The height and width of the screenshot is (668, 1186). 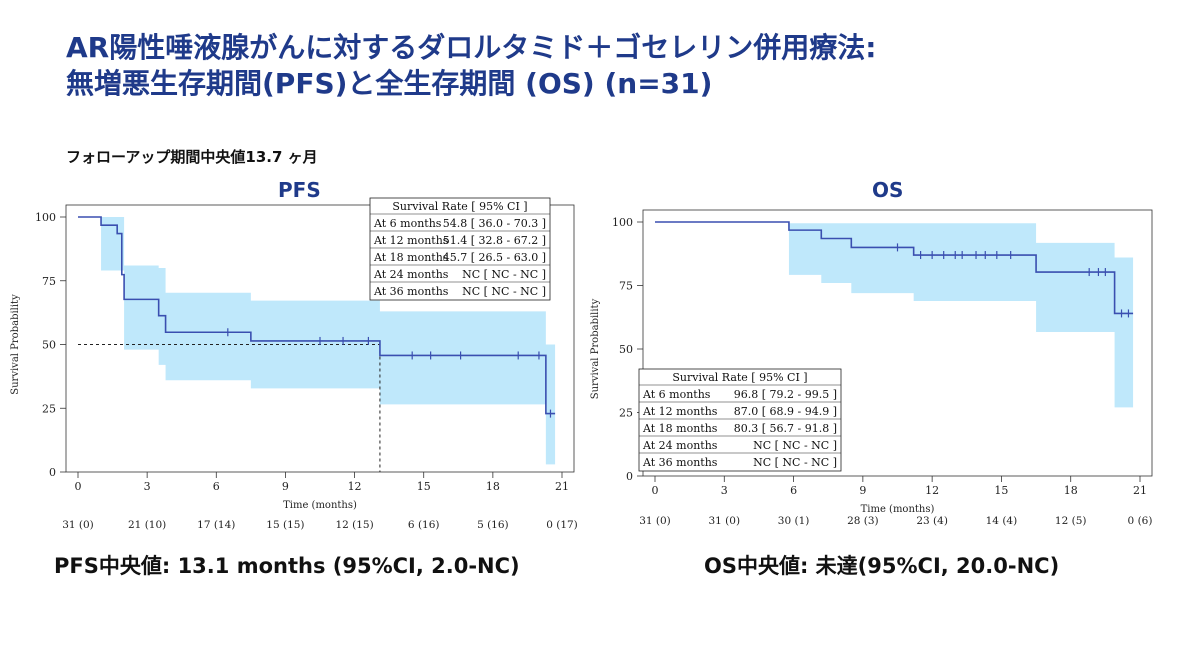 I want to click on pfs-y-tick-label: 75, so click(x=49, y=281).